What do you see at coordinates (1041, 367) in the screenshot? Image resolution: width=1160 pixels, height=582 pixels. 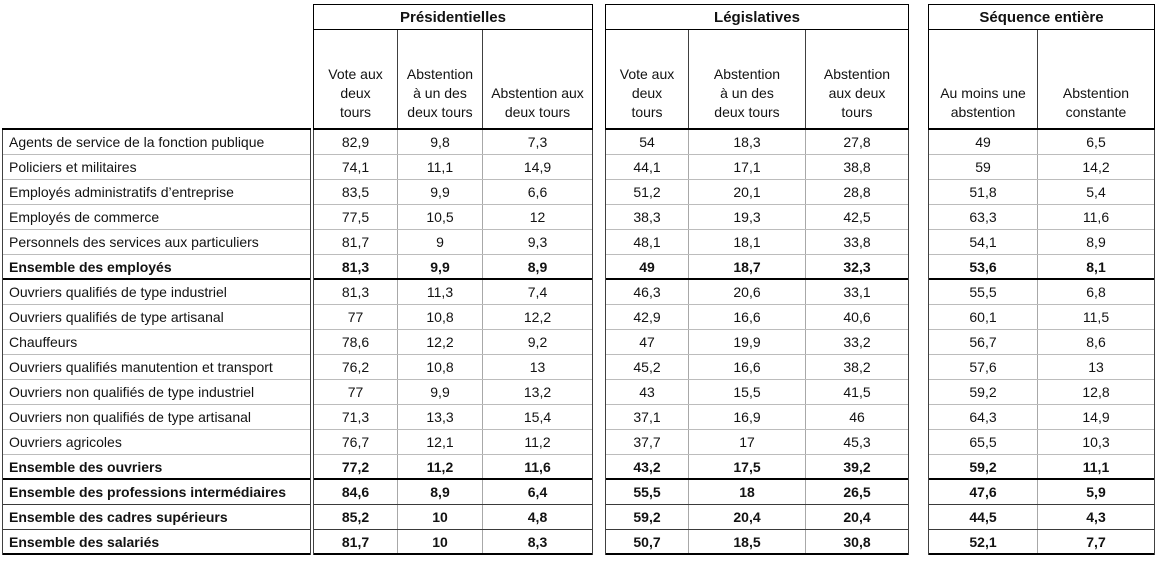 I see `table-row: 57,6 13` at bounding box center [1041, 367].